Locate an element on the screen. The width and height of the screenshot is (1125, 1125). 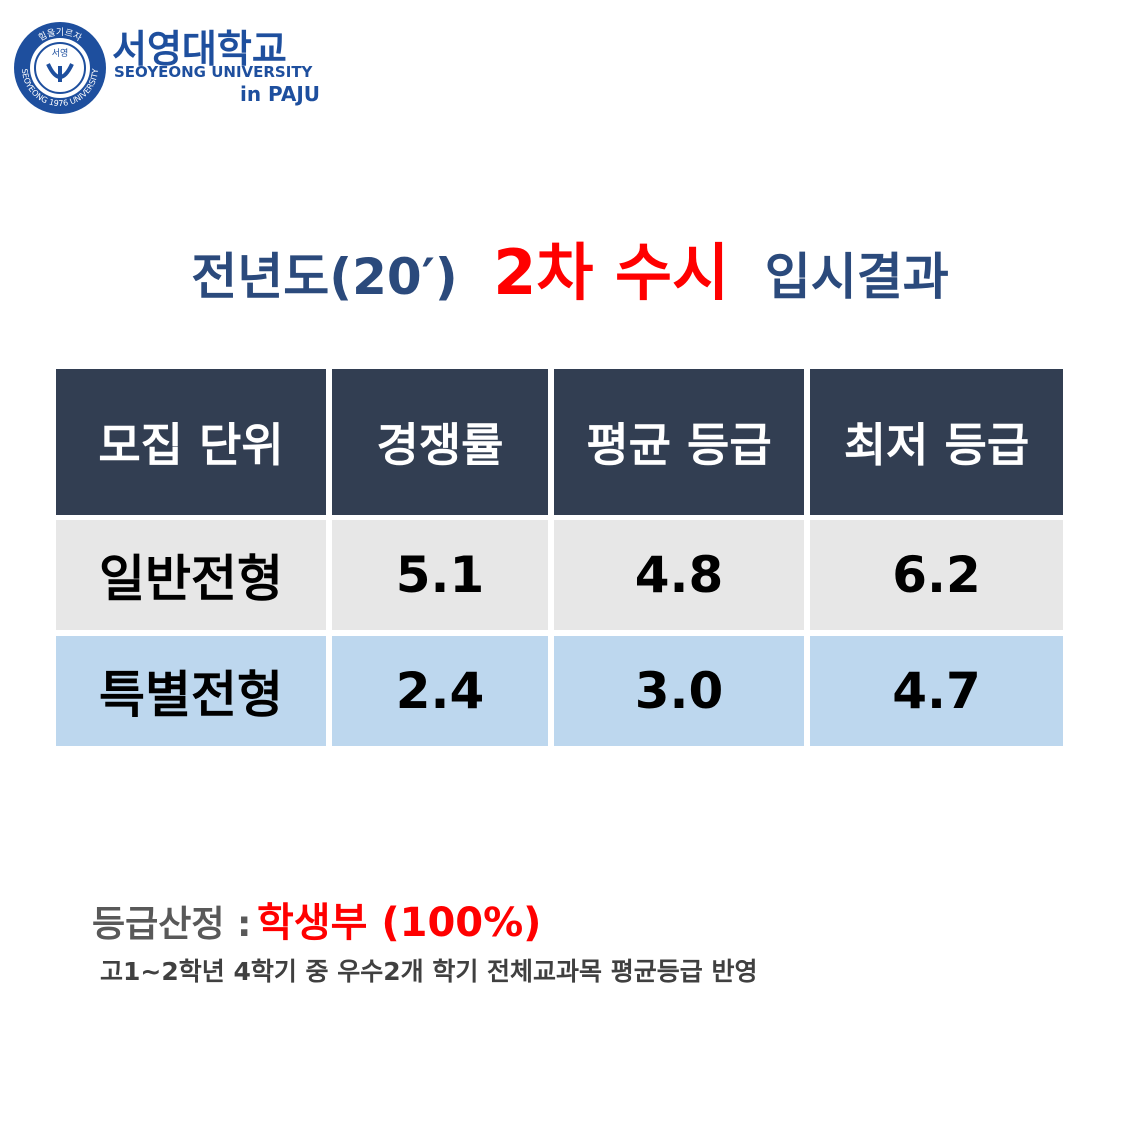
data-cell: 3.0 is located at coordinates (679, 691).